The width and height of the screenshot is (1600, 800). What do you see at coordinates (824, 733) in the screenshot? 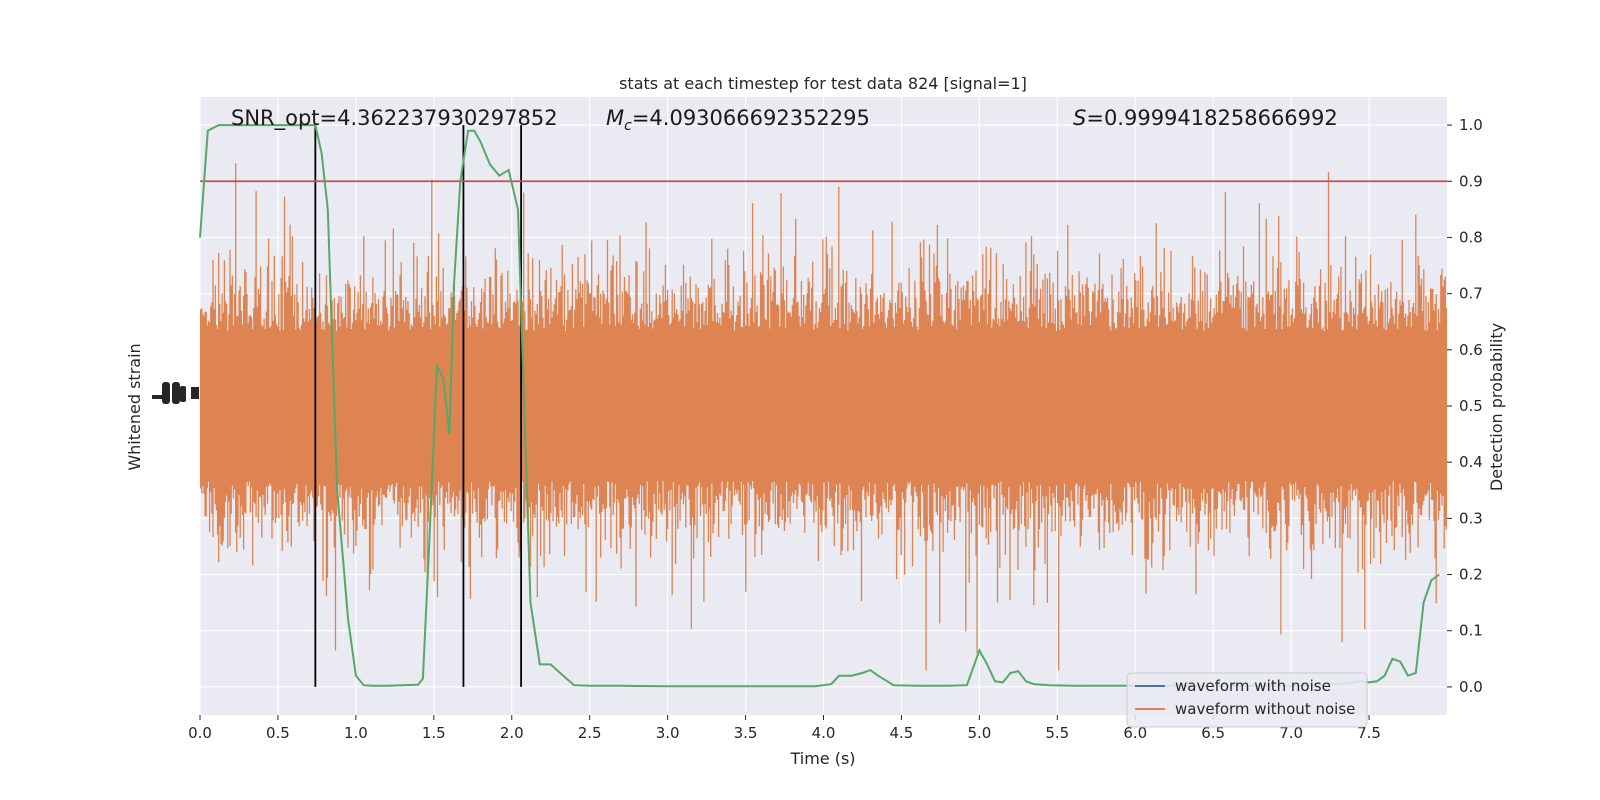
I see `x-tick-label-8: 4.0` at bounding box center [824, 733].